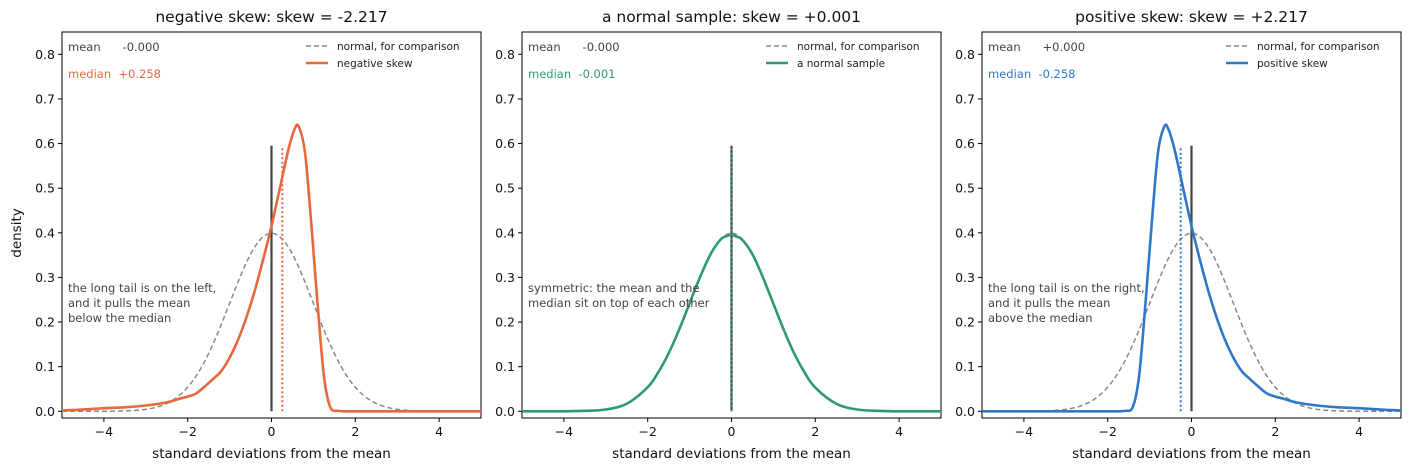  Describe the element at coordinates (1303, 55) in the screenshot. I see `legend: normal, for comparison positive skew` at that location.